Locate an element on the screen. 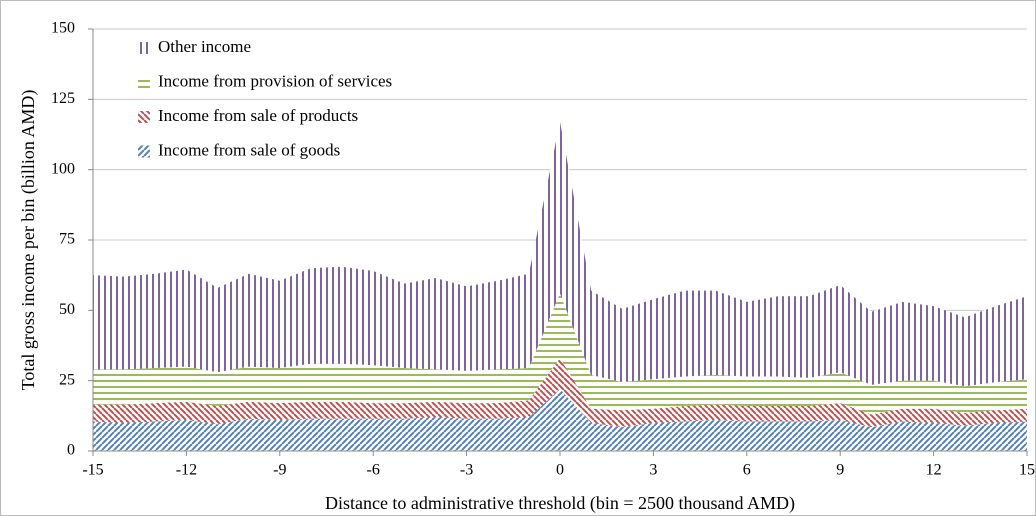 Image resolution: width=1036 pixels, height=516 pixels. x-tick-label: -12 is located at coordinates (186, 470).